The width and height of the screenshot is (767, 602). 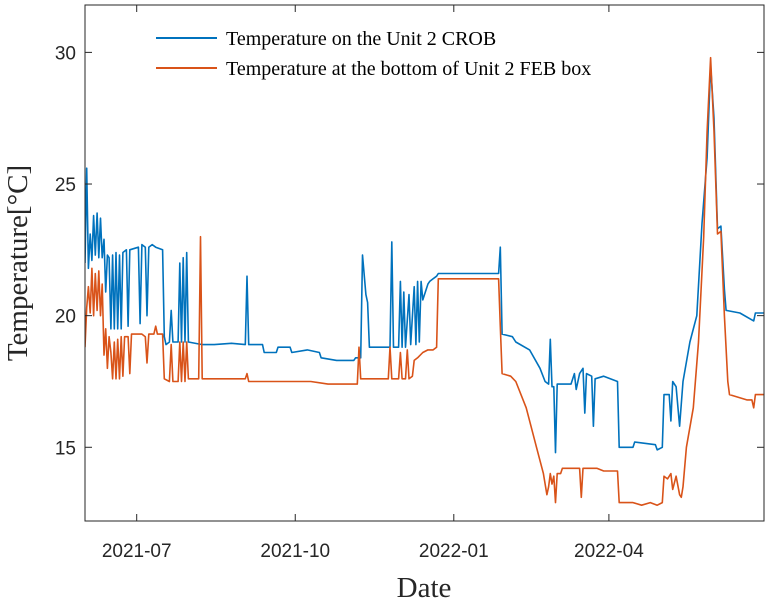 What do you see at coordinates (137, 551) in the screenshot?
I see `x-tick-label: 2021-07` at bounding box center [137, 551].